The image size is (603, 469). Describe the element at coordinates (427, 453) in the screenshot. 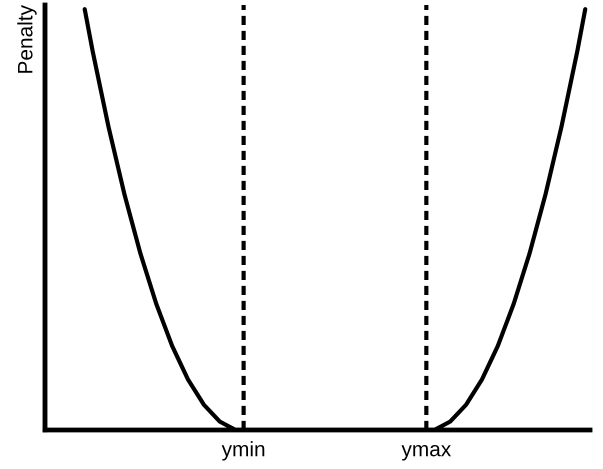

I see `x-tick-label: ymax` at that location.